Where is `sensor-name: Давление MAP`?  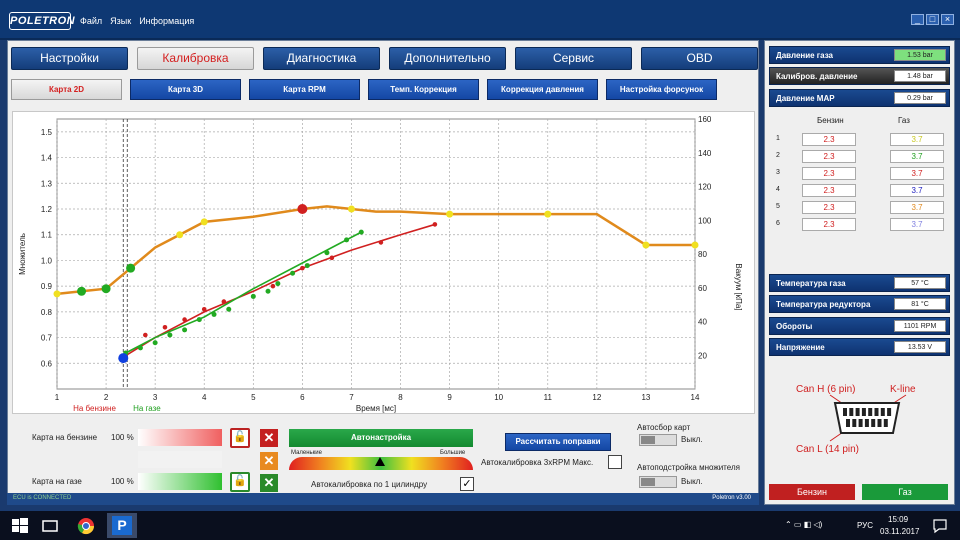 sensor-name: Давление MAP is located at coordinates (805, 98).